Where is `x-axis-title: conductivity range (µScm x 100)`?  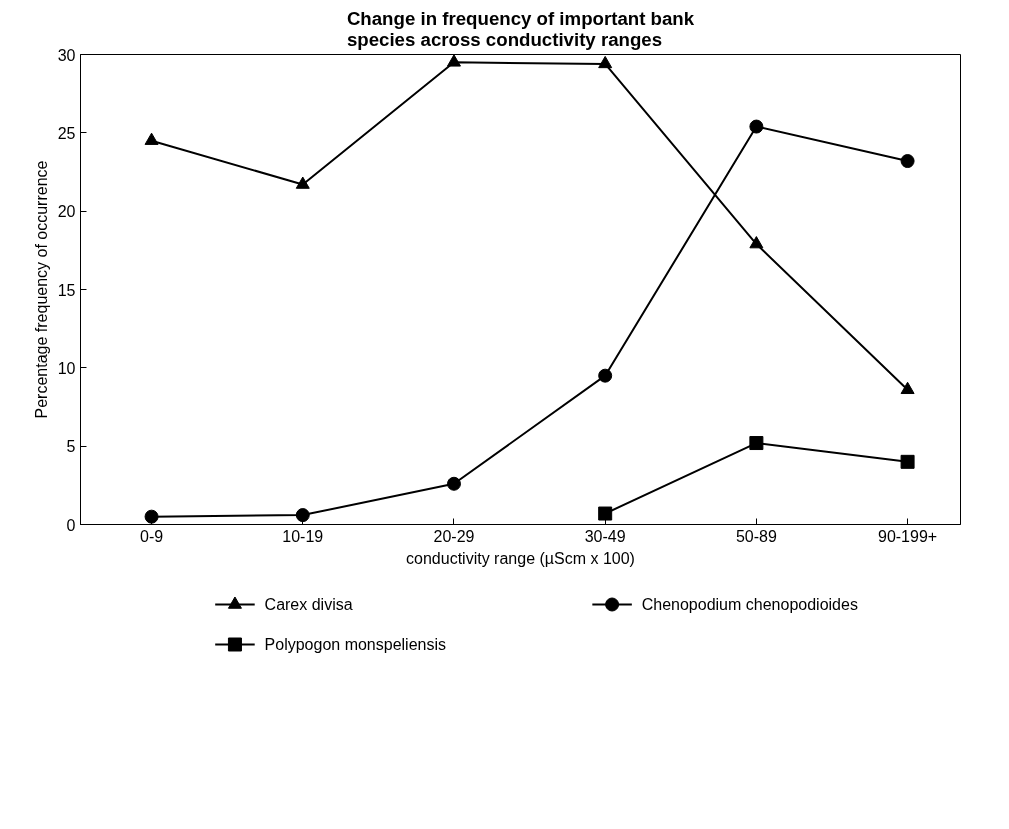
x-axis-title: conductivity range (µScm x 100) is located at coordinates (520, 558).